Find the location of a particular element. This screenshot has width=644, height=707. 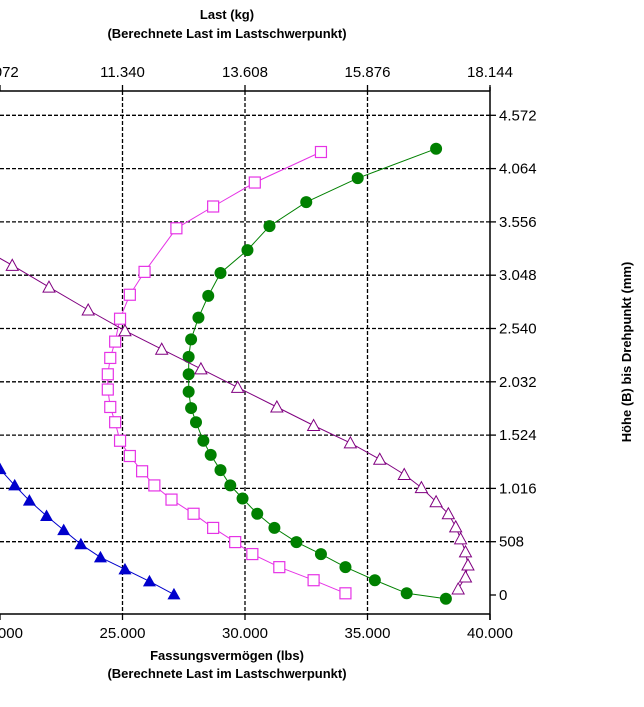

right-tick-label: 2.032 is located at coordinates (518, 382).